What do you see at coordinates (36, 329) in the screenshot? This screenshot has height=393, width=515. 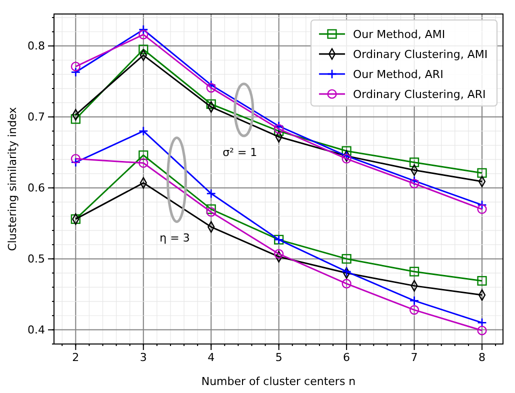 I see `y-tick-label: 0.4` at bounding box center [36, 329].